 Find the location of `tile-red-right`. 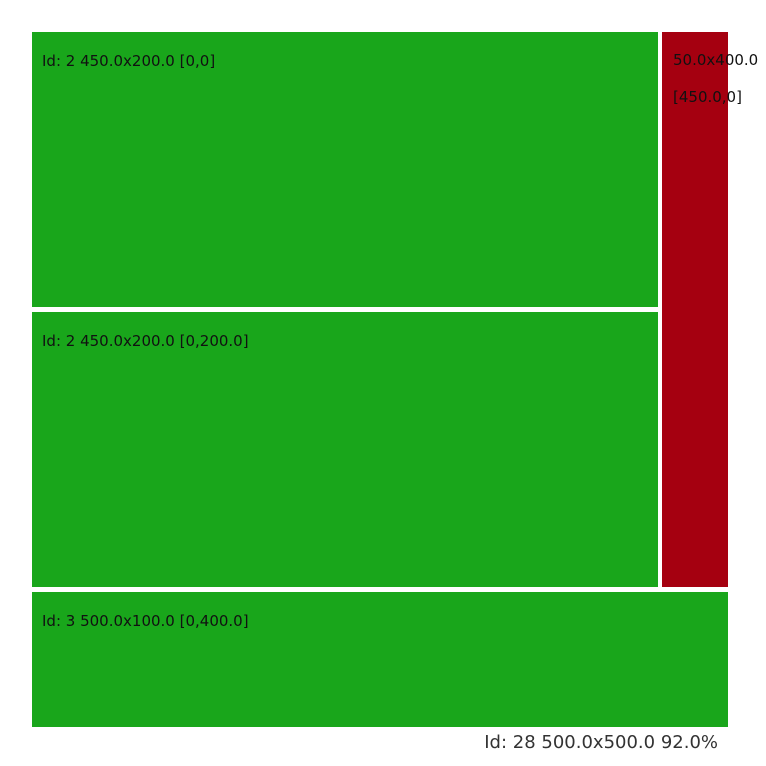

tile-red-right is located at coordinates (695, 309).